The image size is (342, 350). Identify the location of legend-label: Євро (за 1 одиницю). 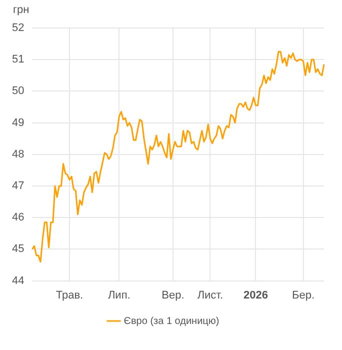
(172, 321).